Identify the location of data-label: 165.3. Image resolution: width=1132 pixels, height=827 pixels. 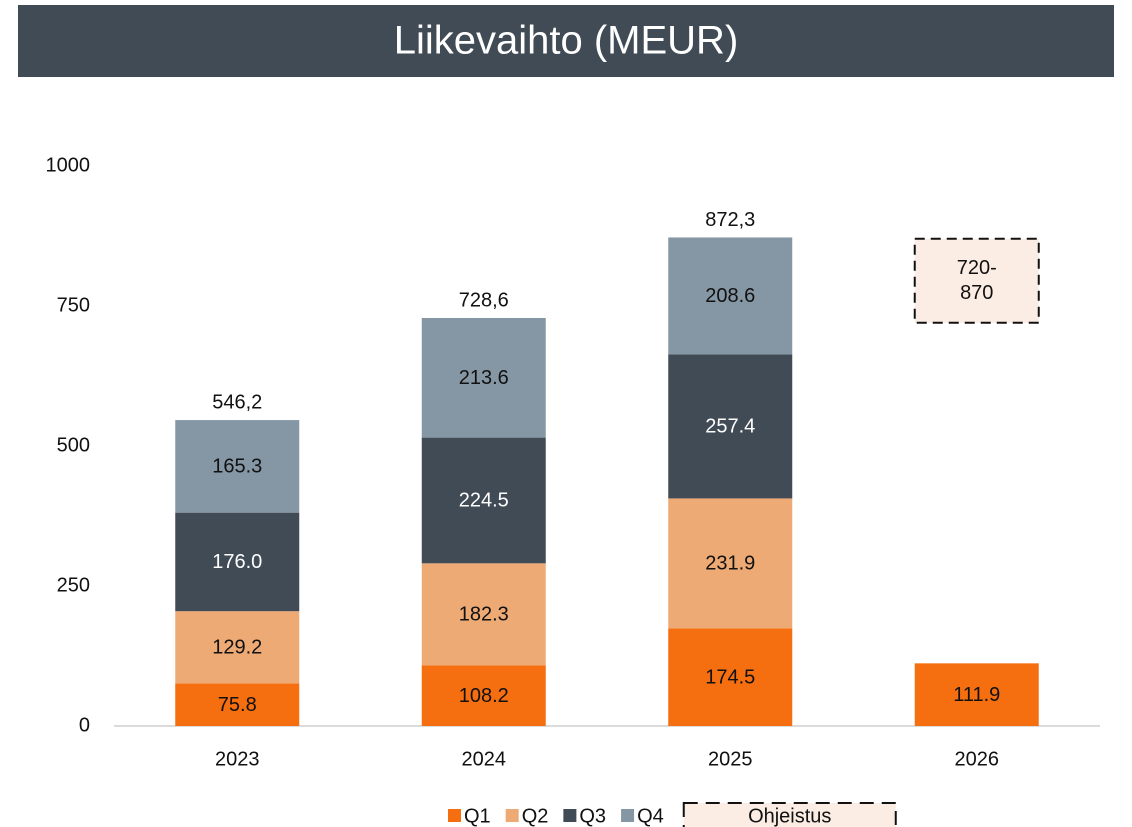
(237, 467).